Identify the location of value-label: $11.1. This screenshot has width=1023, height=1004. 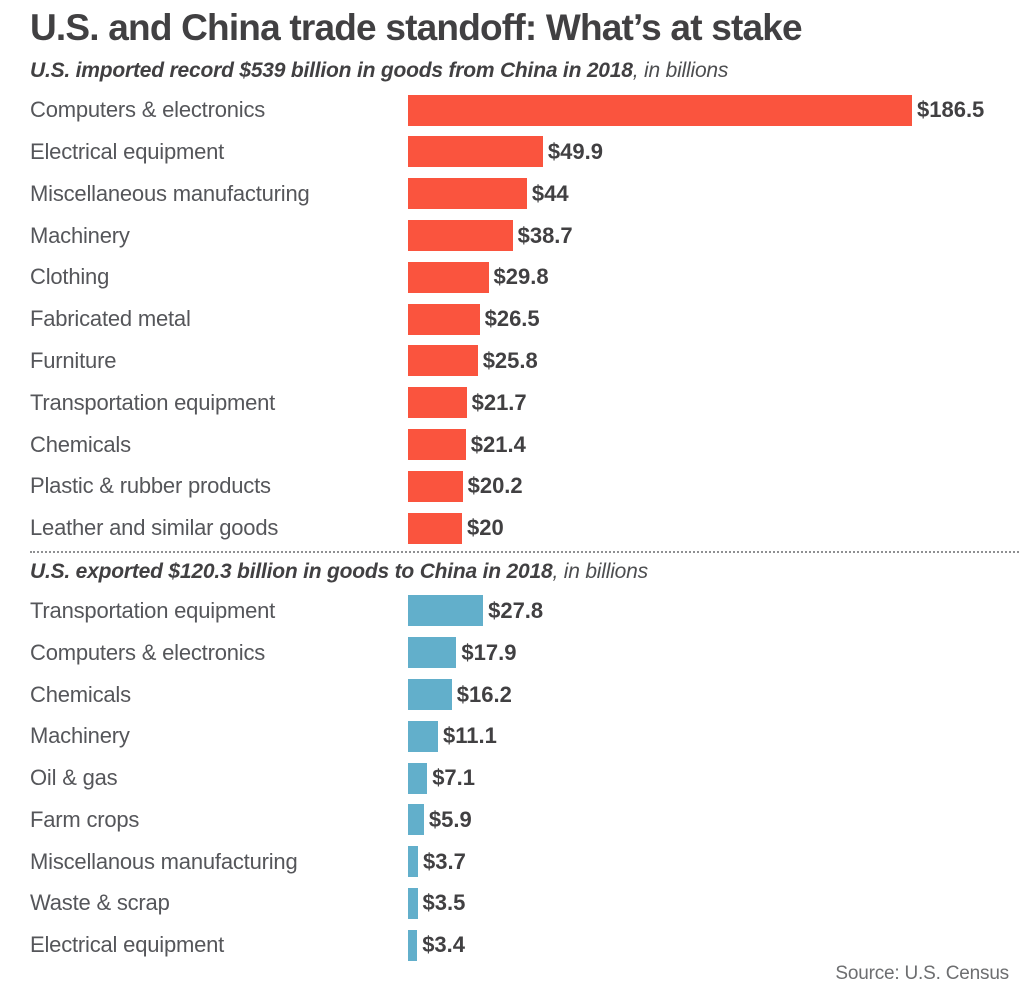
(470, 736).